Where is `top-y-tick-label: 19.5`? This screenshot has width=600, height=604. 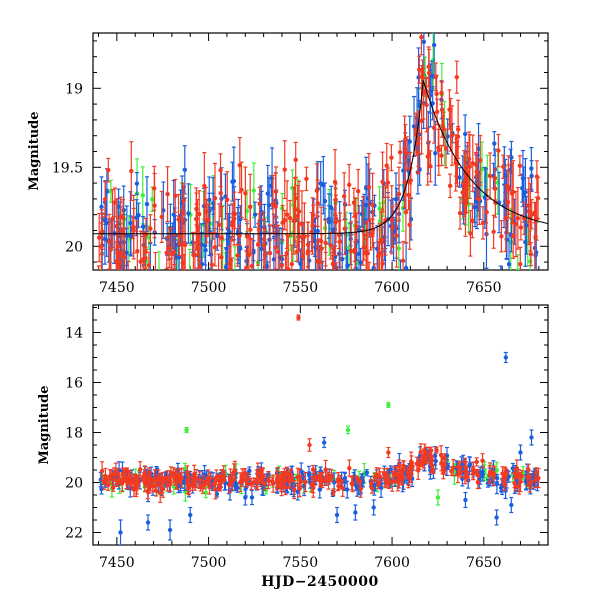
top-y-tick-label: 19.5 is located at coordinates (67, 168).